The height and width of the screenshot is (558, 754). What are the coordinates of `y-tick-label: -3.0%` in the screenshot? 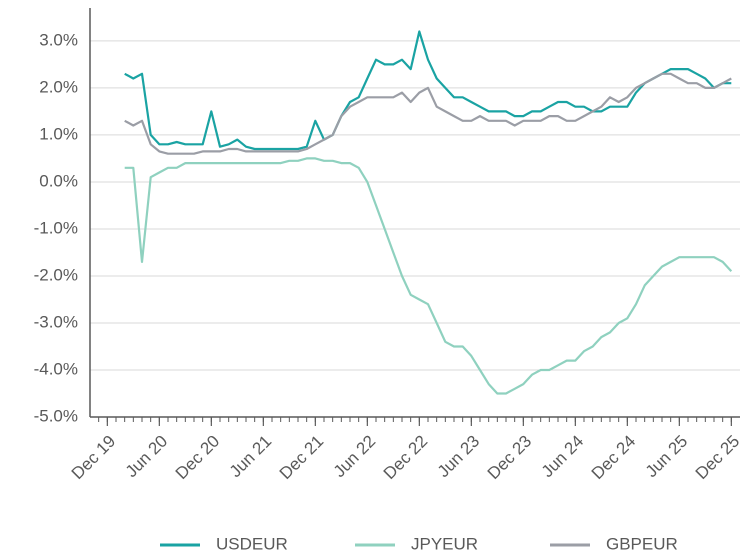 It's located at (56, 321).